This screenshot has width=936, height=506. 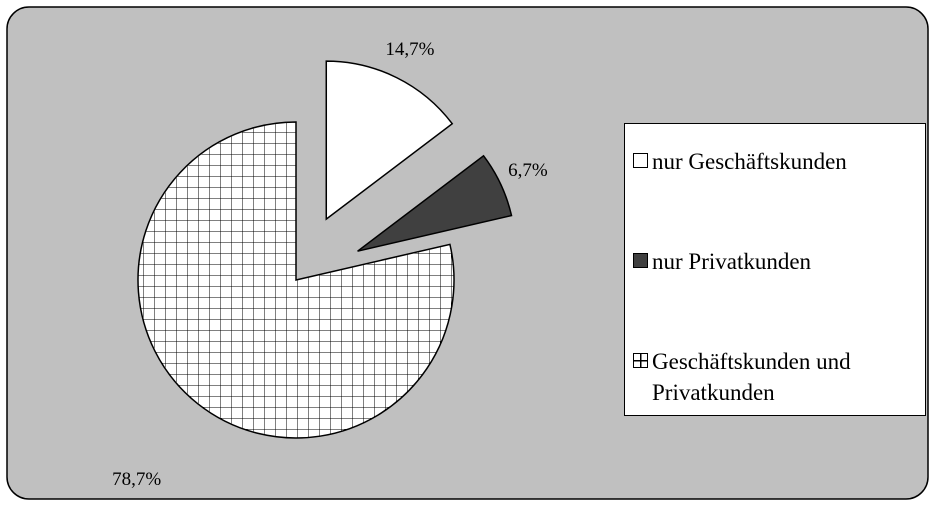 I want to click on legend-label: nur Privatkunden, so click(x=732, y=261).